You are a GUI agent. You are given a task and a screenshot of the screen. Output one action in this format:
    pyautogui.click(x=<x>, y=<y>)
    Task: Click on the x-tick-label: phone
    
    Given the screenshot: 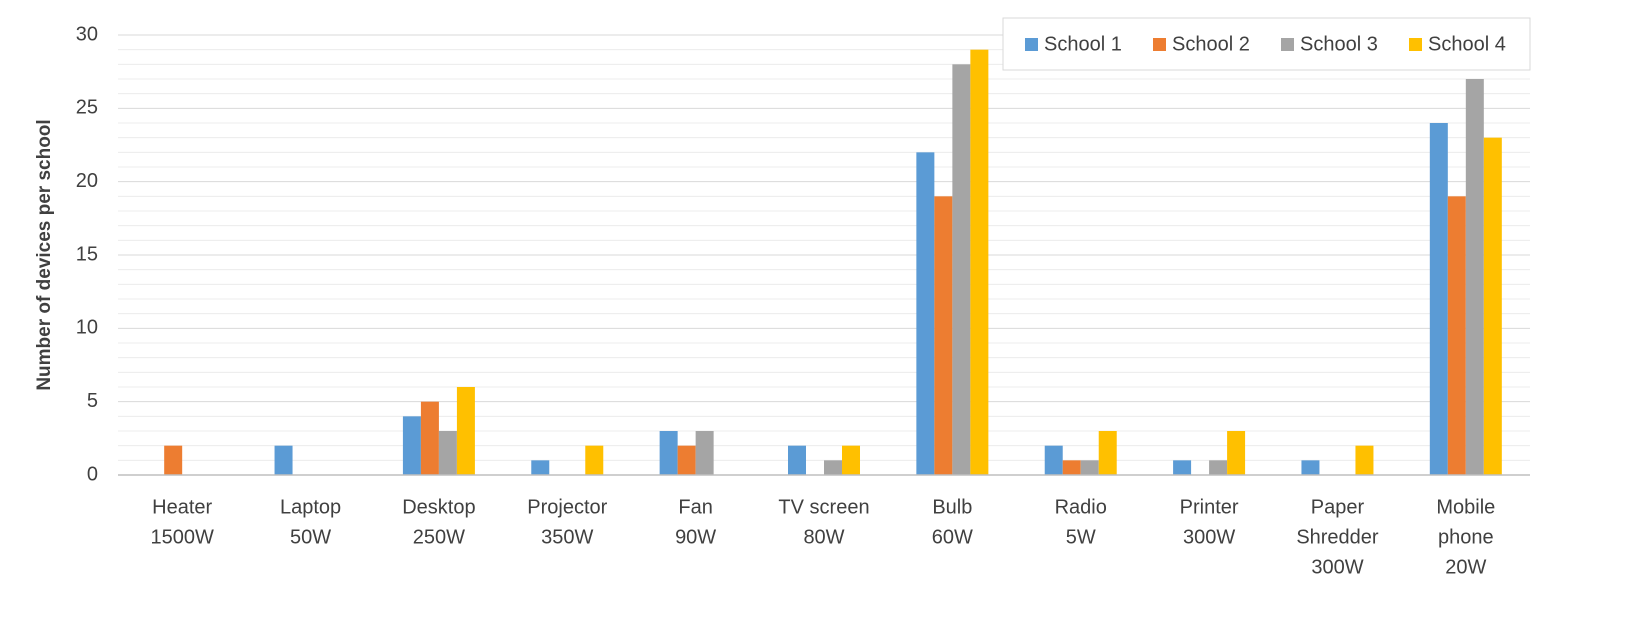 What is the action you would take?
    pyautogui.click(x=1466, y=537)
    